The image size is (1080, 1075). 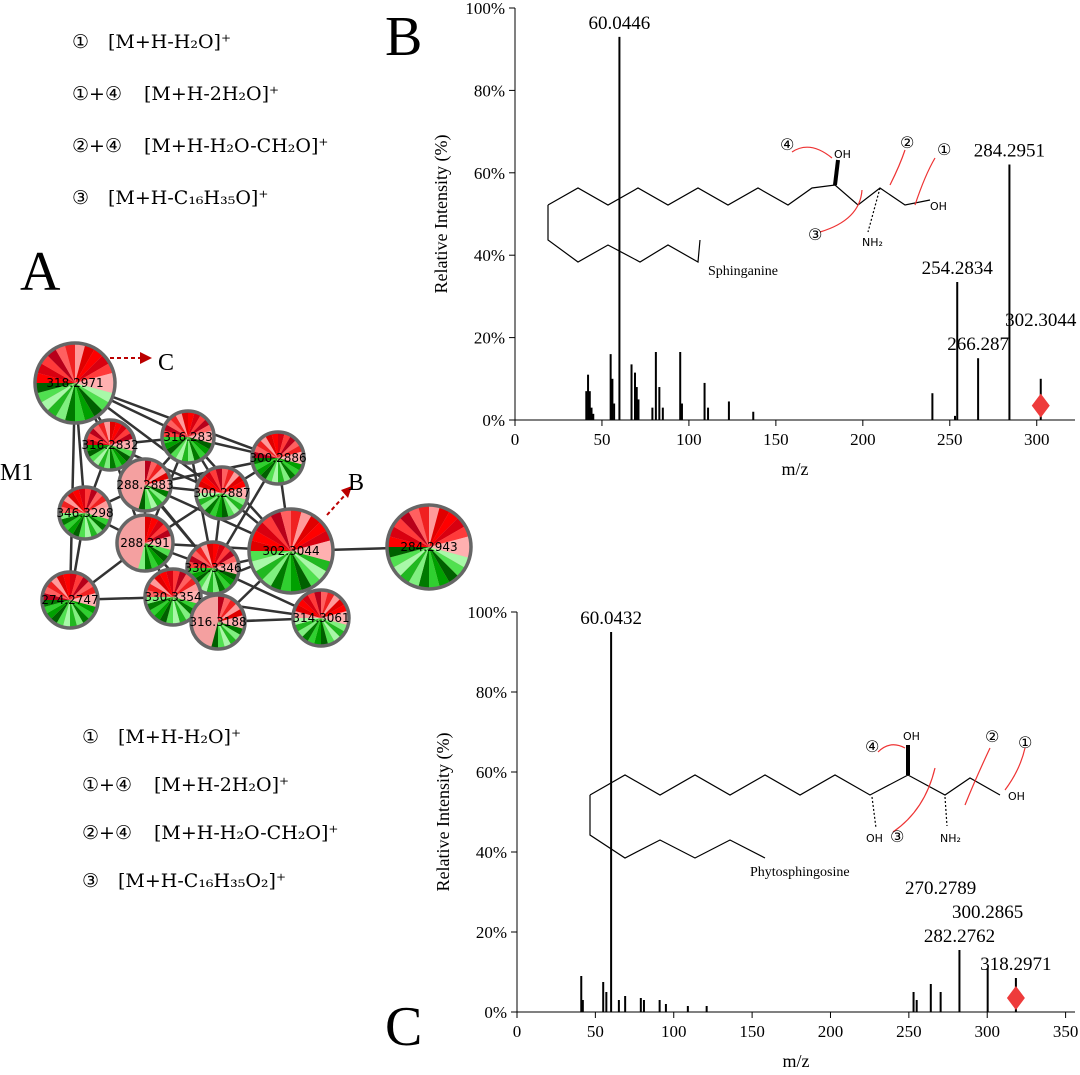 I want to click on fragment-formula: [M+H-2H₂O]⁺, so click(x=211, y=94).